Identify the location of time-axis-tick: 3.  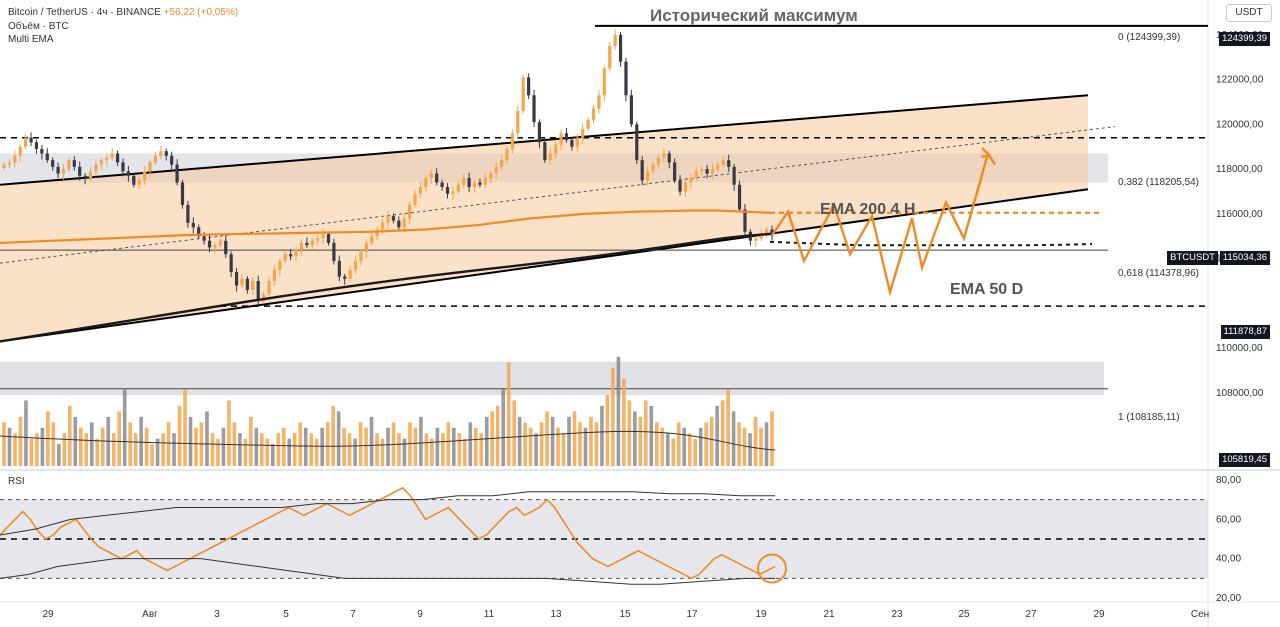
(217, 614).